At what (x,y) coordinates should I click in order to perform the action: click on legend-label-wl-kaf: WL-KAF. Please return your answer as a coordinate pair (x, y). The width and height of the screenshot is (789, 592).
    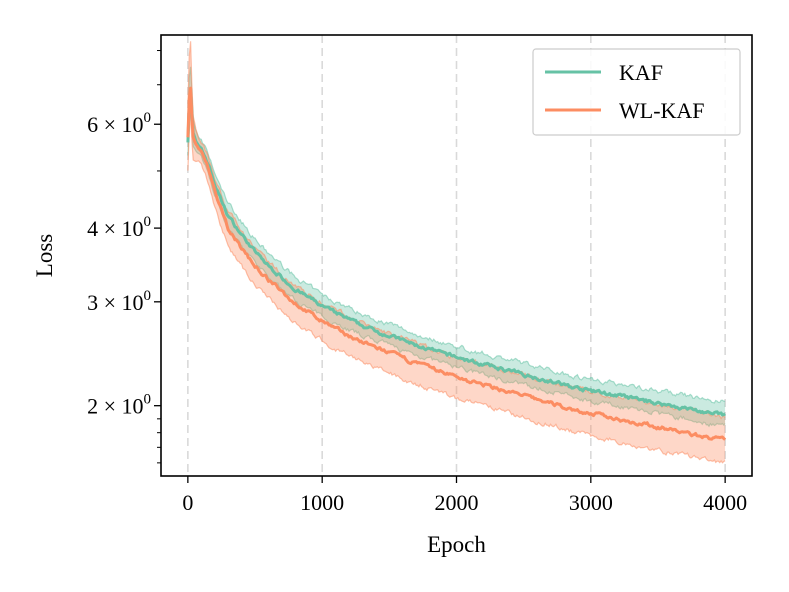
    Looking at the image, I should click on (662, 110).